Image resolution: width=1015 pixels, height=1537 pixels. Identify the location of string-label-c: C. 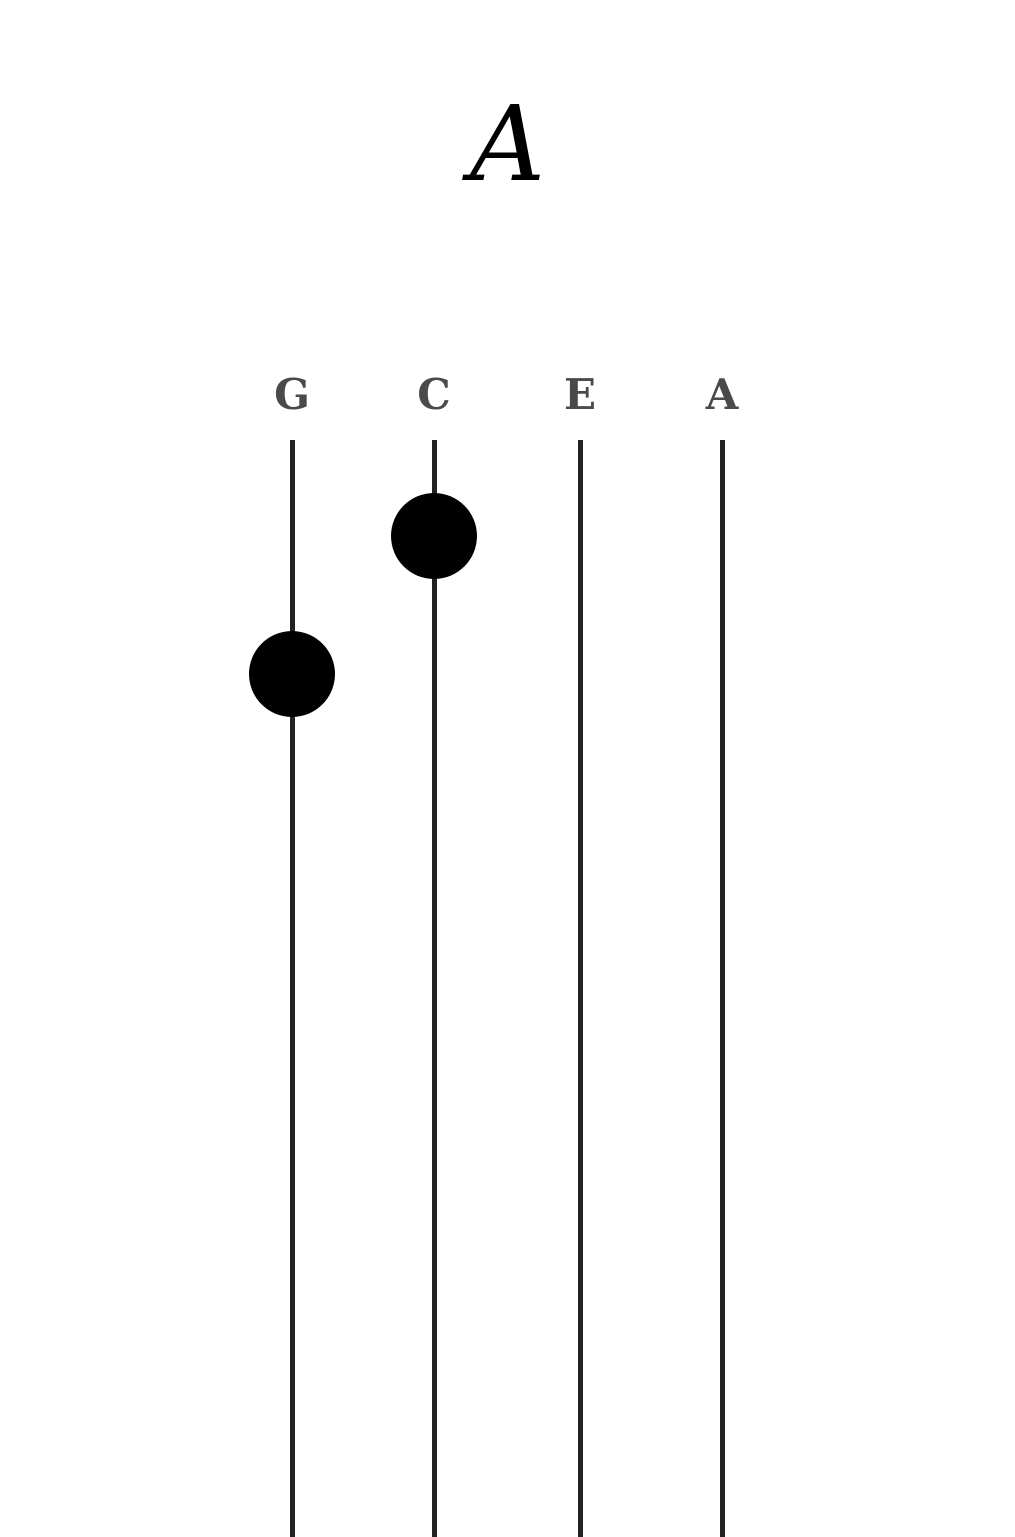
(434, 394).